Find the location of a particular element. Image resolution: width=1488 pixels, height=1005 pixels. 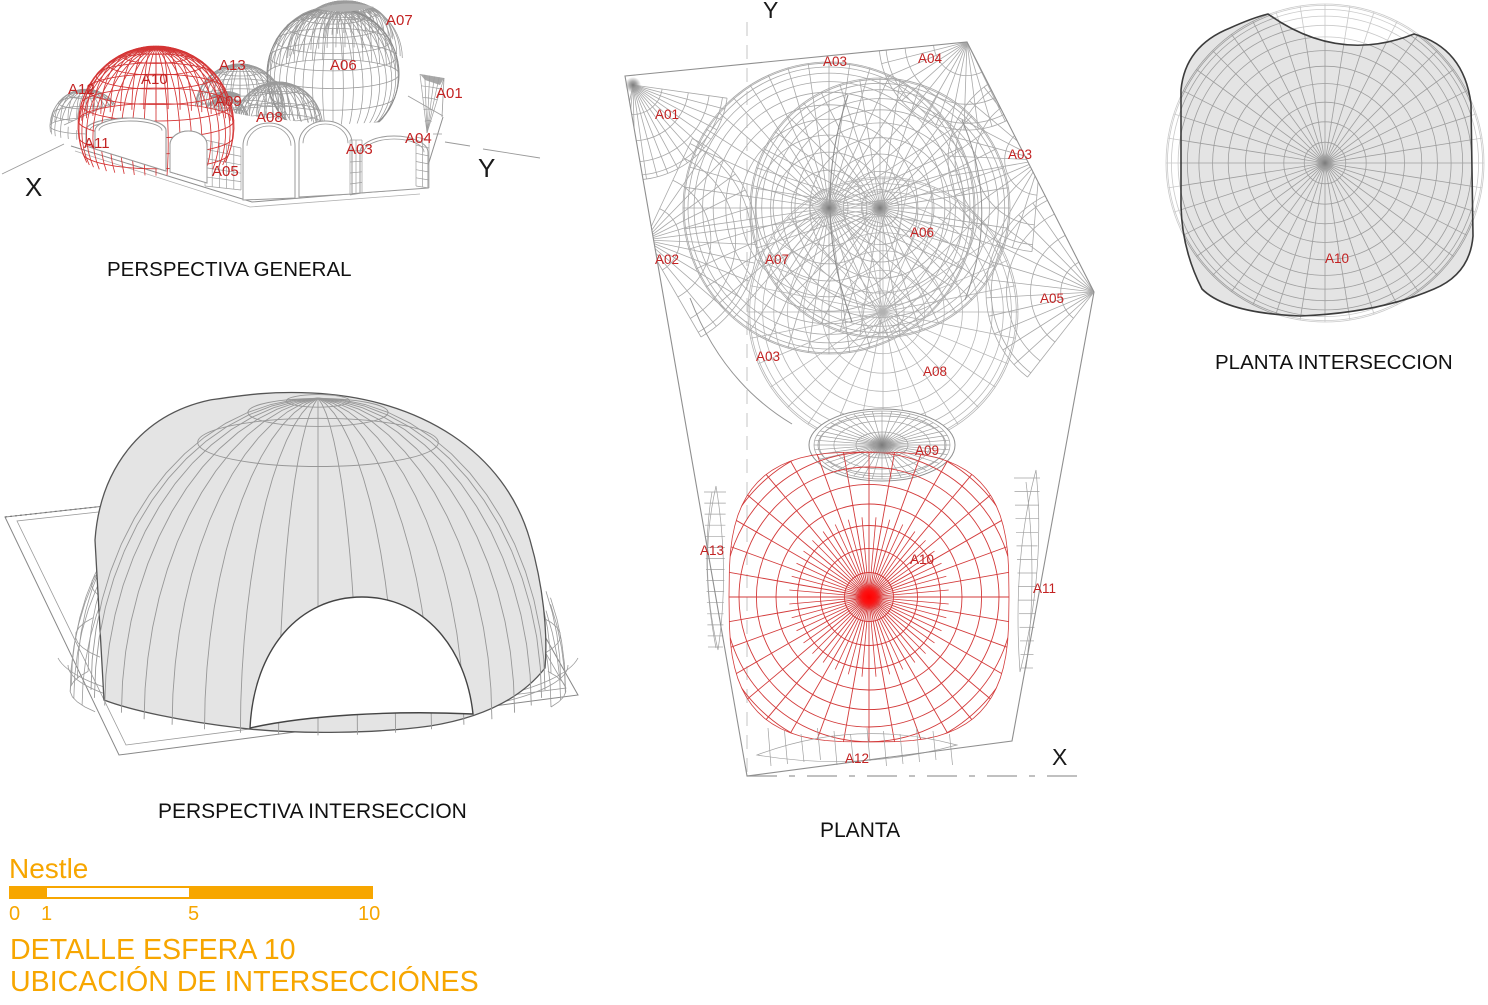

svg-text: Nestle is located at coordinates (48, 868).